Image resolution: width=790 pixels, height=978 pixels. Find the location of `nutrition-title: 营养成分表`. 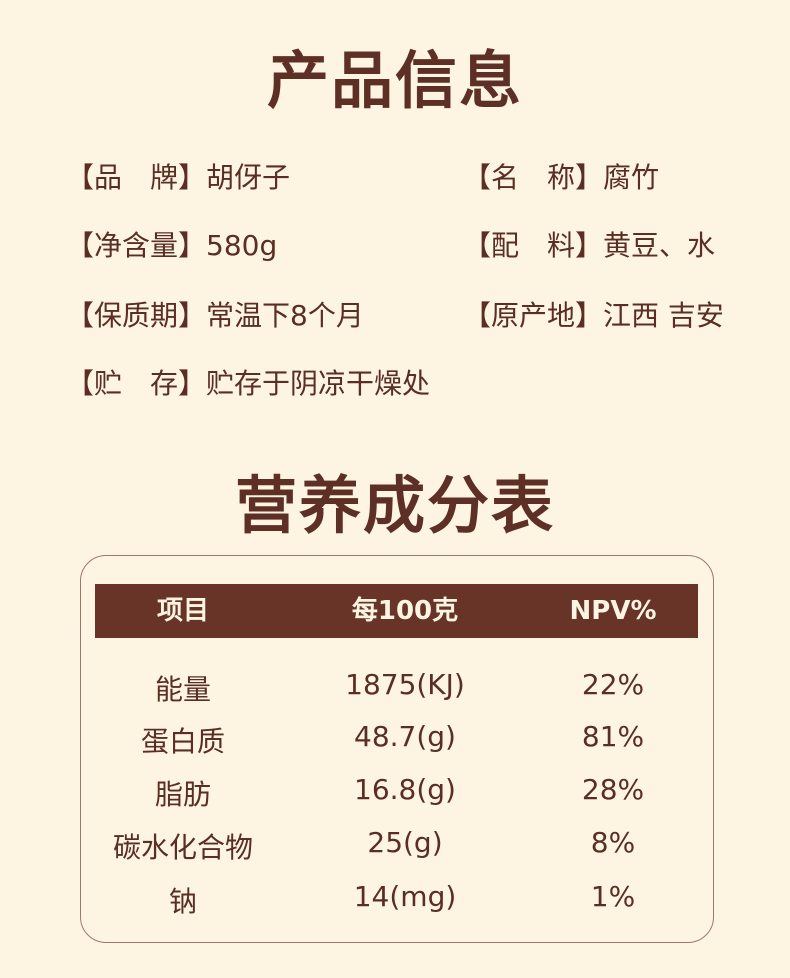

nutrition-title: 营养成分表 is located at coordinates (394, 505).